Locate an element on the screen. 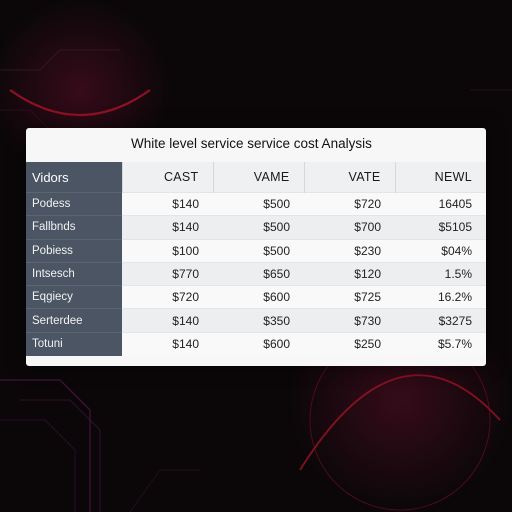  table-row: Totuni $140 $600 $250 $5.7% is located at coordinates (256, 343).